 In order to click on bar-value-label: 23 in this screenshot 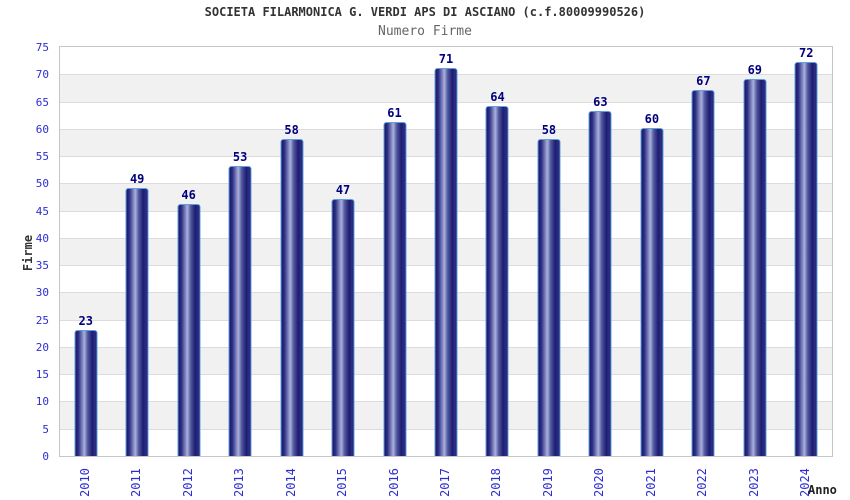, I will do `click(85, 320)`.